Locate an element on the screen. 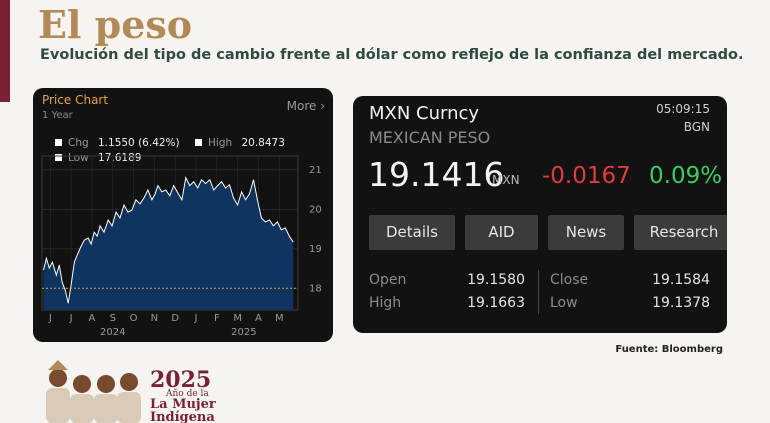  change: -0.0167 is located at coordinates (586, 176).